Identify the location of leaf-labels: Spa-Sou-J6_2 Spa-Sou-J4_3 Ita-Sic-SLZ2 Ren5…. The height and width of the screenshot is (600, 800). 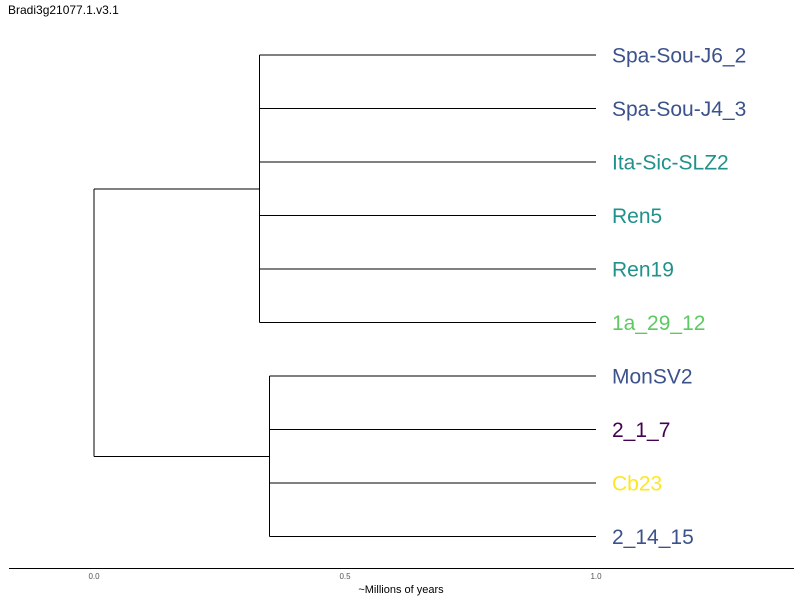
(679, 297).